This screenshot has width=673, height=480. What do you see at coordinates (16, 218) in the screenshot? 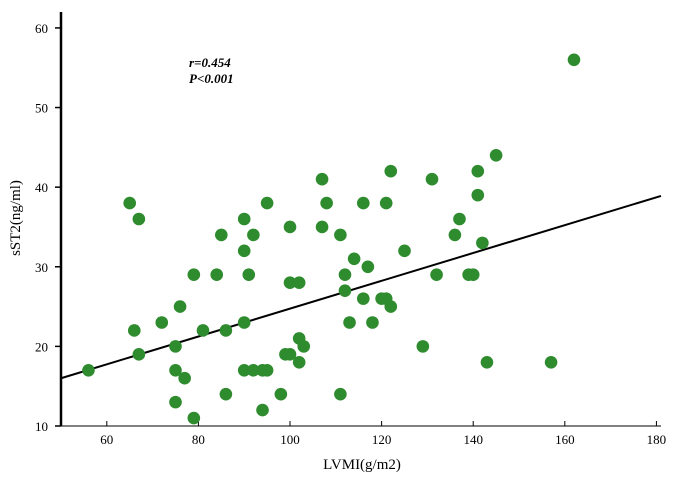
I see `y-axis-title: sST2(ng/ml)` at bounding box center [16, 218].